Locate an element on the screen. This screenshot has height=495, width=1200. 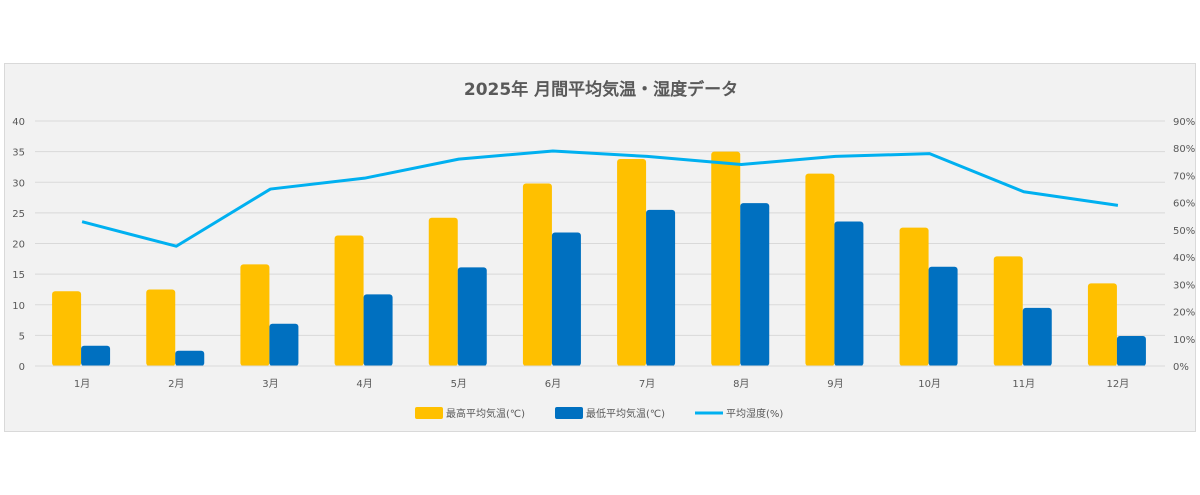
y-left-tick-label: 10 is located at coordinates (18, 306).